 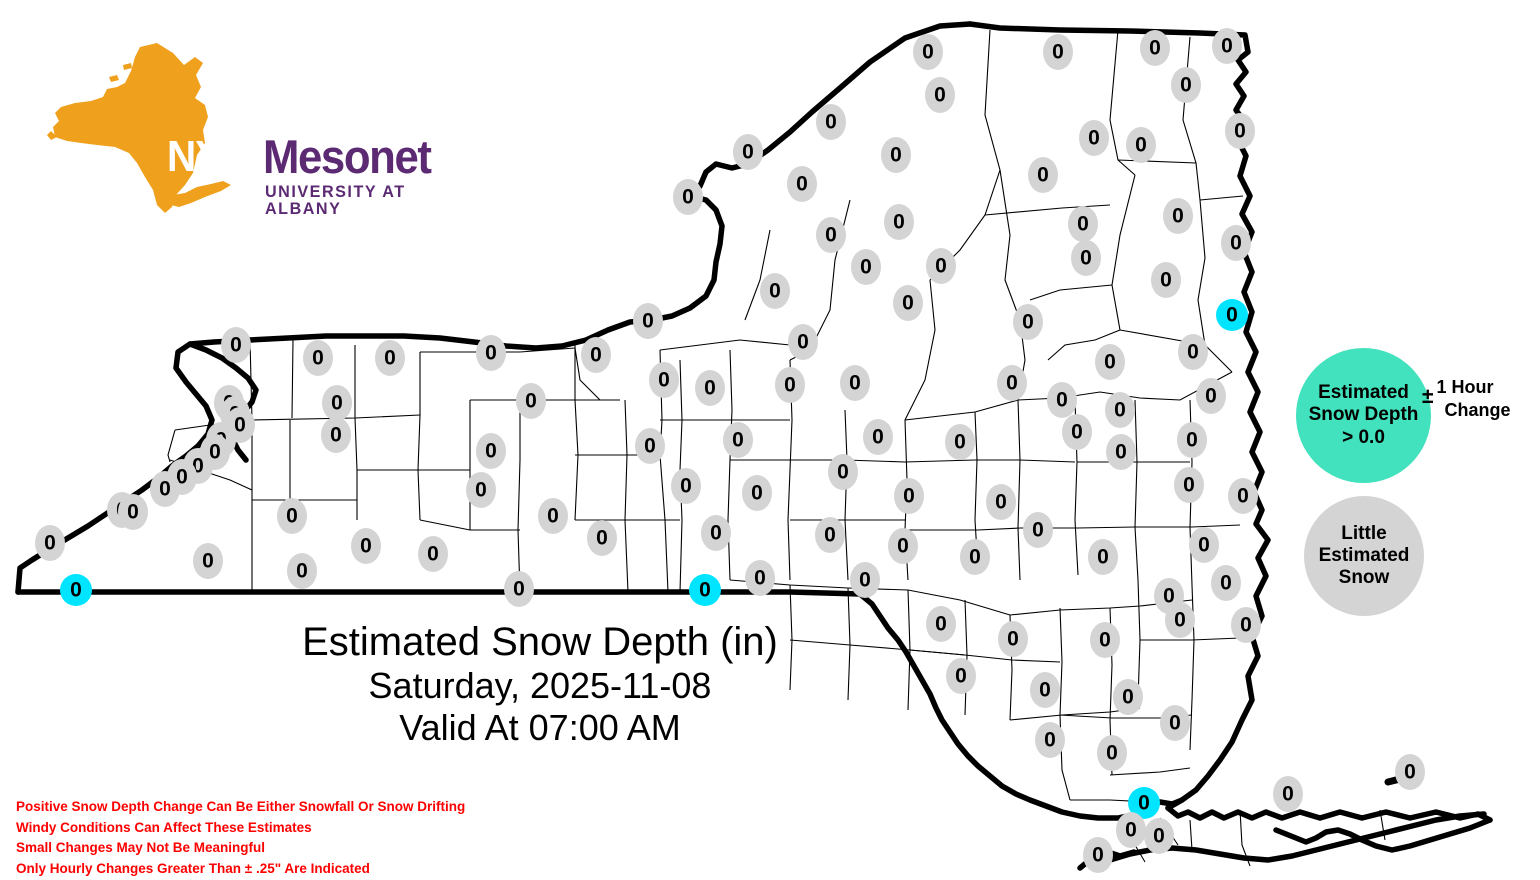 What do you see at coordinates (1364, 578) in the screenshot?
I see `legend-gray-line3: Snow` at bounding box center [1364, 578].